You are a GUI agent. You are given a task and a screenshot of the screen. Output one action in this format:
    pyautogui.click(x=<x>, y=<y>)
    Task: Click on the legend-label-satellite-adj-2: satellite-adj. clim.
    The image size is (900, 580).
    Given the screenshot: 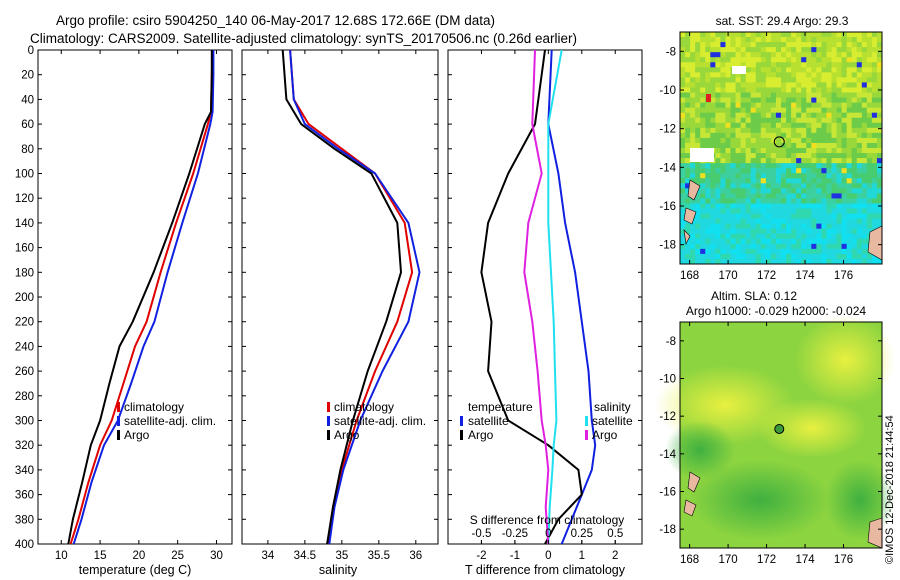 What is the action you would take?
    pyautogui.click(x=380, y=421)
    